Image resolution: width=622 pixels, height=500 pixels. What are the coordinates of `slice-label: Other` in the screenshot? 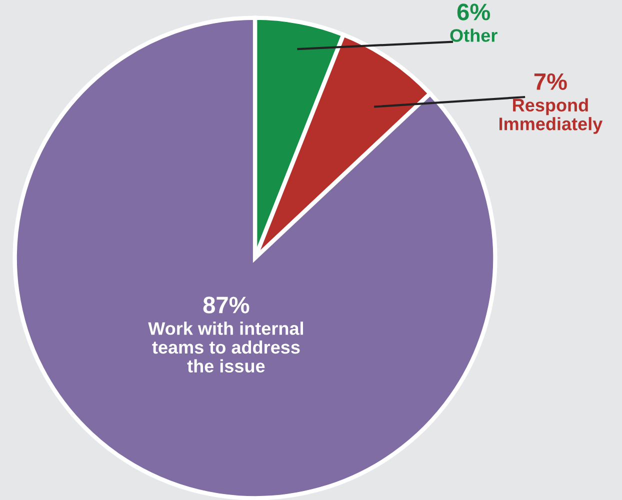 It's located at (474, 35).